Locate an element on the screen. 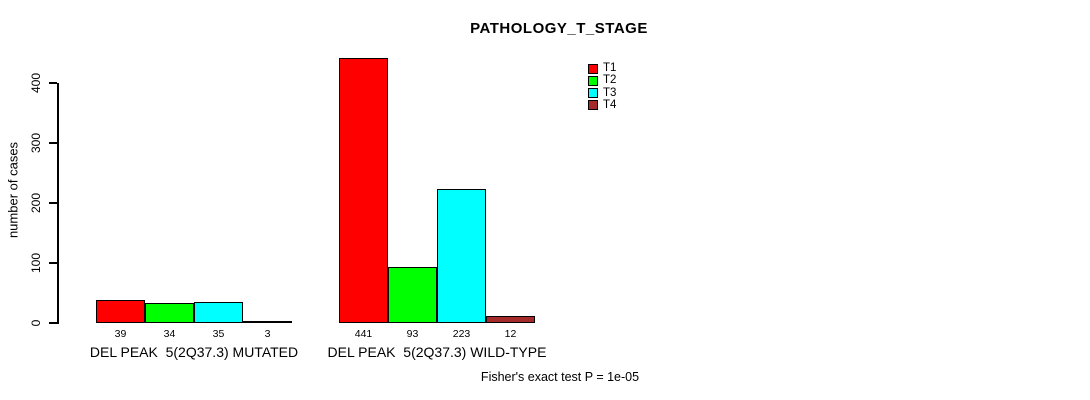 Image resolution: width=1090 pixels, height=400 pixels. bar-t1-group1 is located at coordinates (120, 311).